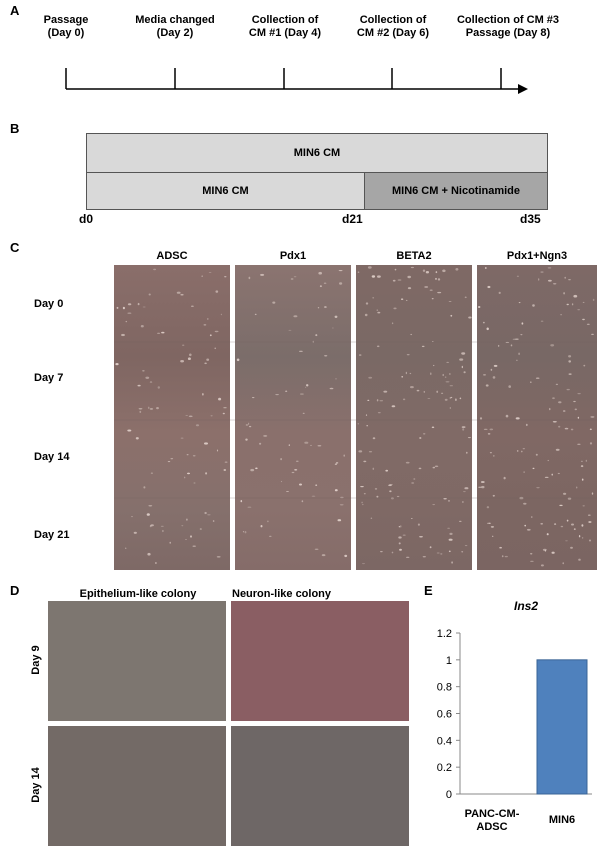 This screenshot has height=852, width=600. Describe the element at coordinates (52, 535) in the screenshot. I see `row-head-day21: Day 21` at that location.